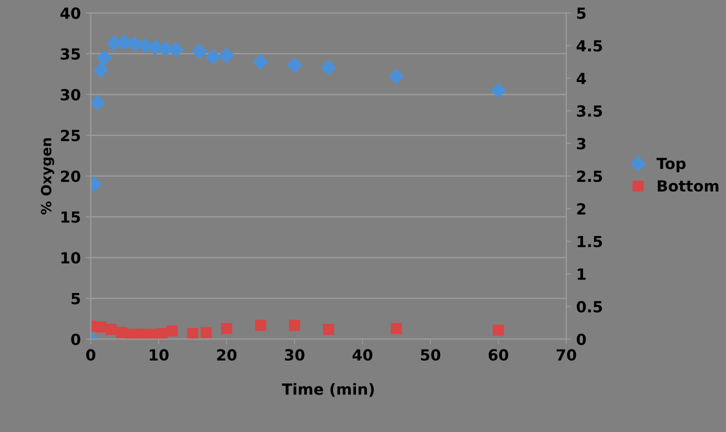 This screenshot has height=432, width=726. Describe the element at coordinates (70, 176) in the screenshot. I see `y-tick-label: 20` at that location.